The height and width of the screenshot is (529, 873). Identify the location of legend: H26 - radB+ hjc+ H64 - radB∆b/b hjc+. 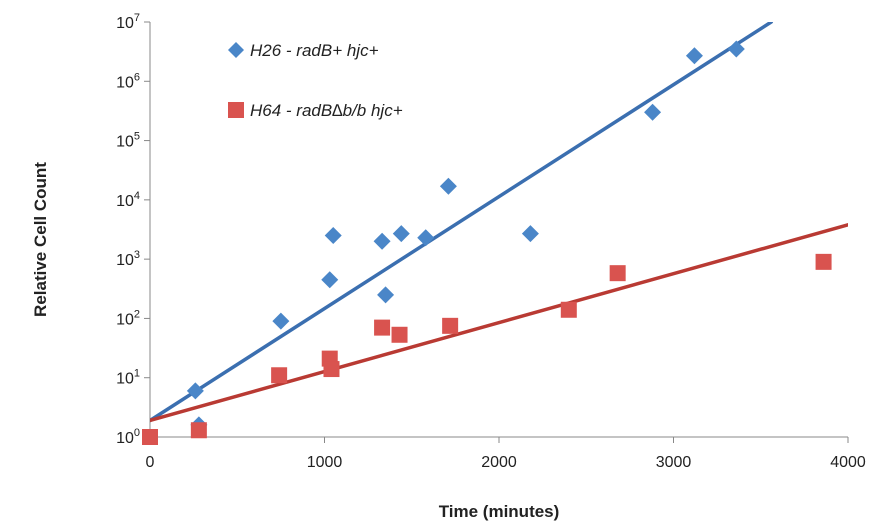
(315, 80).